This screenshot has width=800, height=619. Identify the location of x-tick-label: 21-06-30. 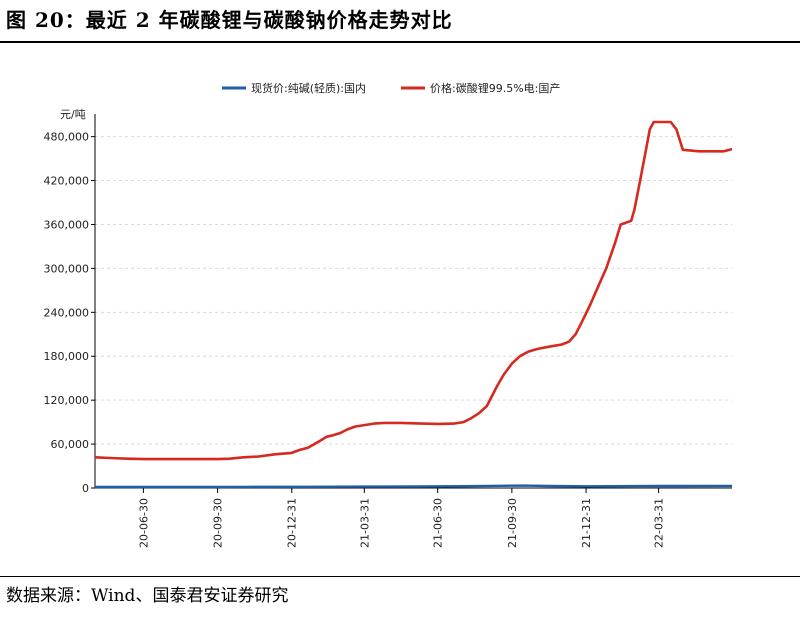
(438, 523).